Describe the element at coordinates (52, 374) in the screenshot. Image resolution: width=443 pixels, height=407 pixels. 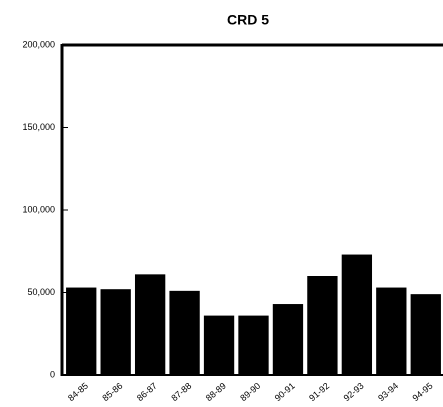
I see `y-tick-label: 0` at that location.